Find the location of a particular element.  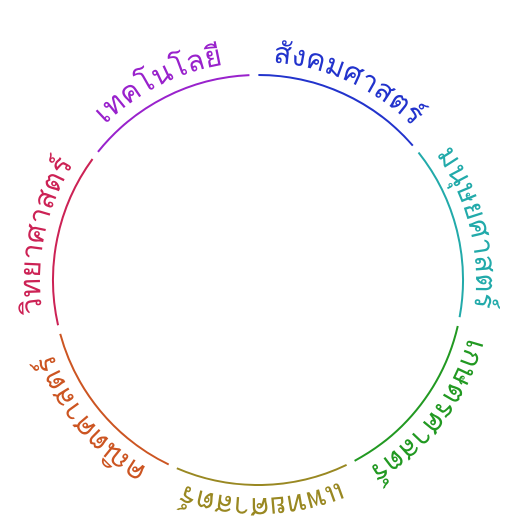

segment-label: แพทยศาสตร์ is located at coordinates (262, 497).